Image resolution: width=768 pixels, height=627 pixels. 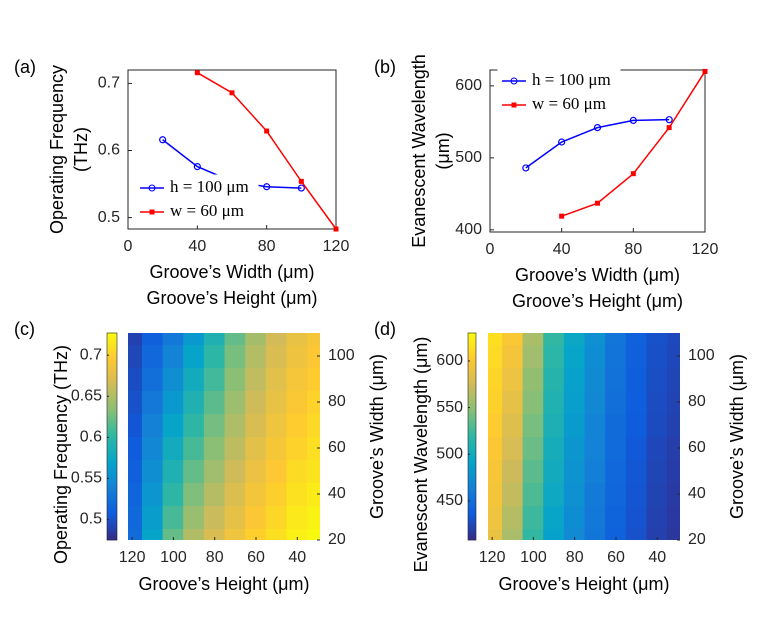 I want to click on colorbar-tick-label: 0.55, so click(x=86, y=478).